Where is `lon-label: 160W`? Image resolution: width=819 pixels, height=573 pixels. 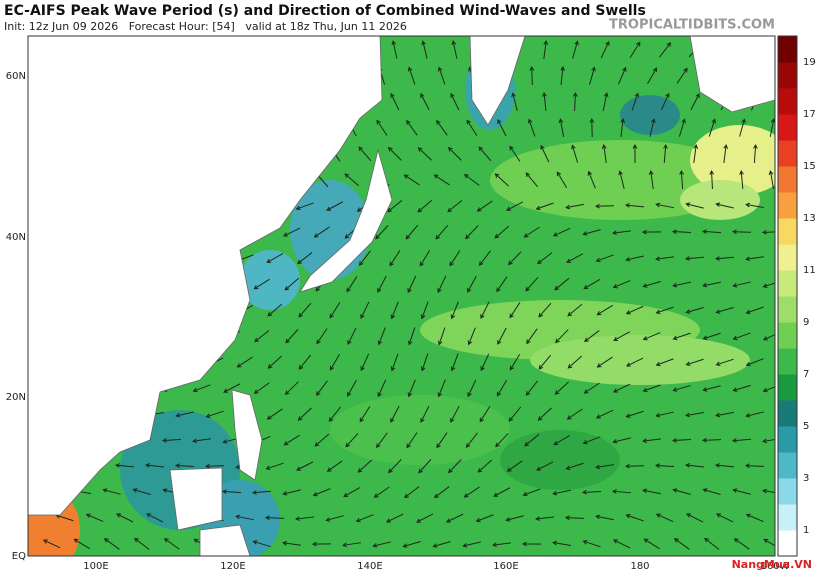
lon-label: 160W is located at coordinates (775, 566).